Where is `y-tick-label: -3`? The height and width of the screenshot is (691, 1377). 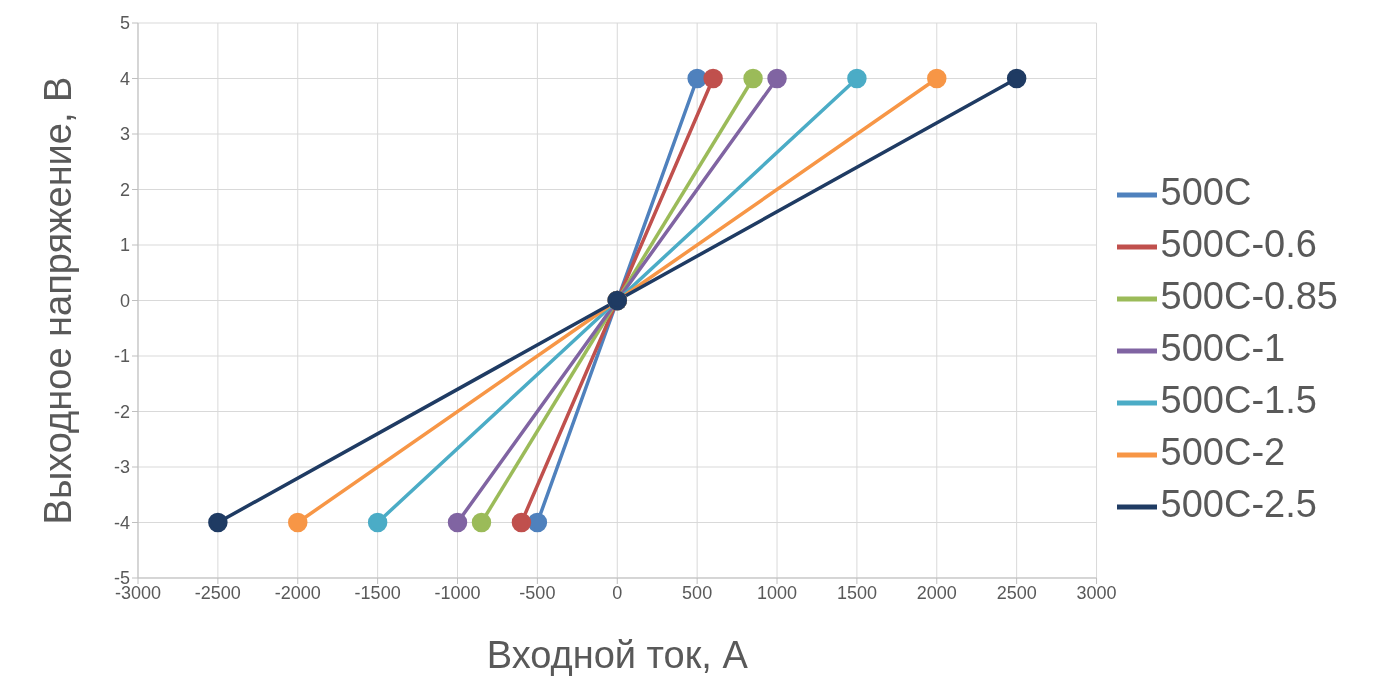 y-tick-label: -3 is located at coordinates (121, 467).